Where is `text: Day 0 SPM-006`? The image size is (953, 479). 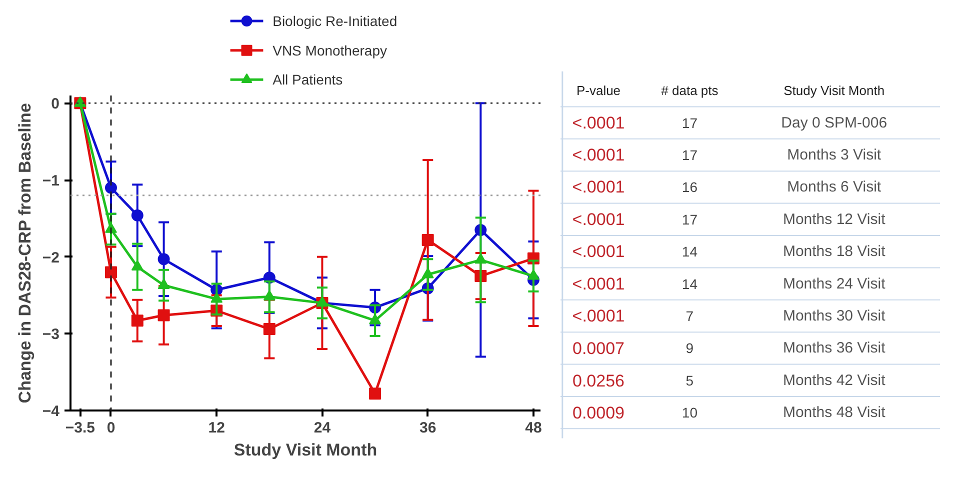 text: Day 0 SPM-006 is located at coordinates (834, 123).